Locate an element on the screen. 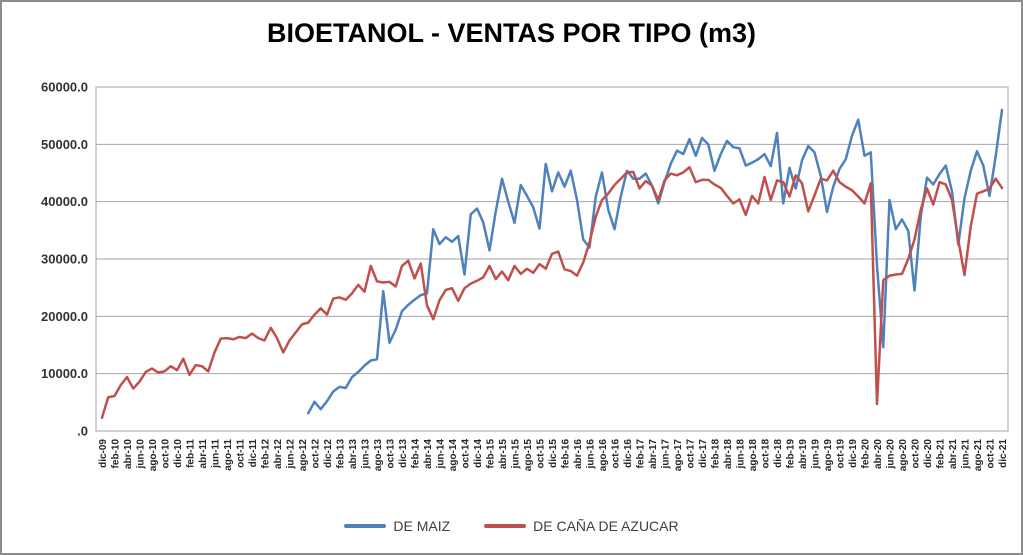  x-axis-label: oct-21 is located at coordinates (991, 454).